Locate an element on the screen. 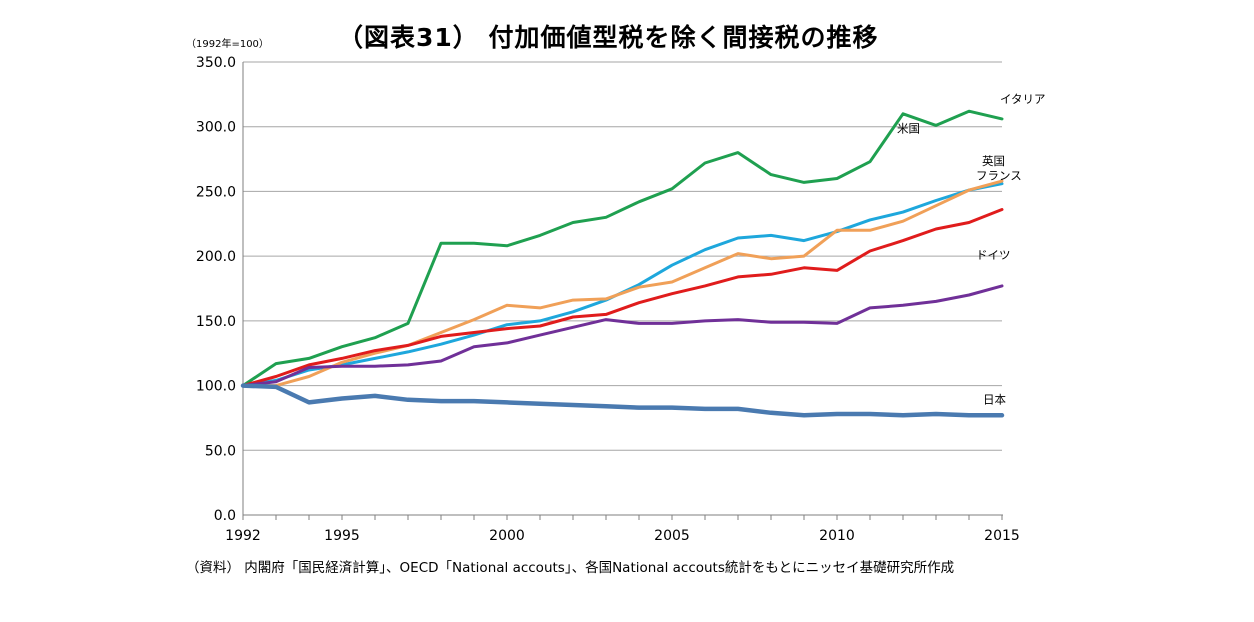 The width and height of the screenshot is (1254, 622). y-tick-label: 0.0 is located at coordinates (225, 516).